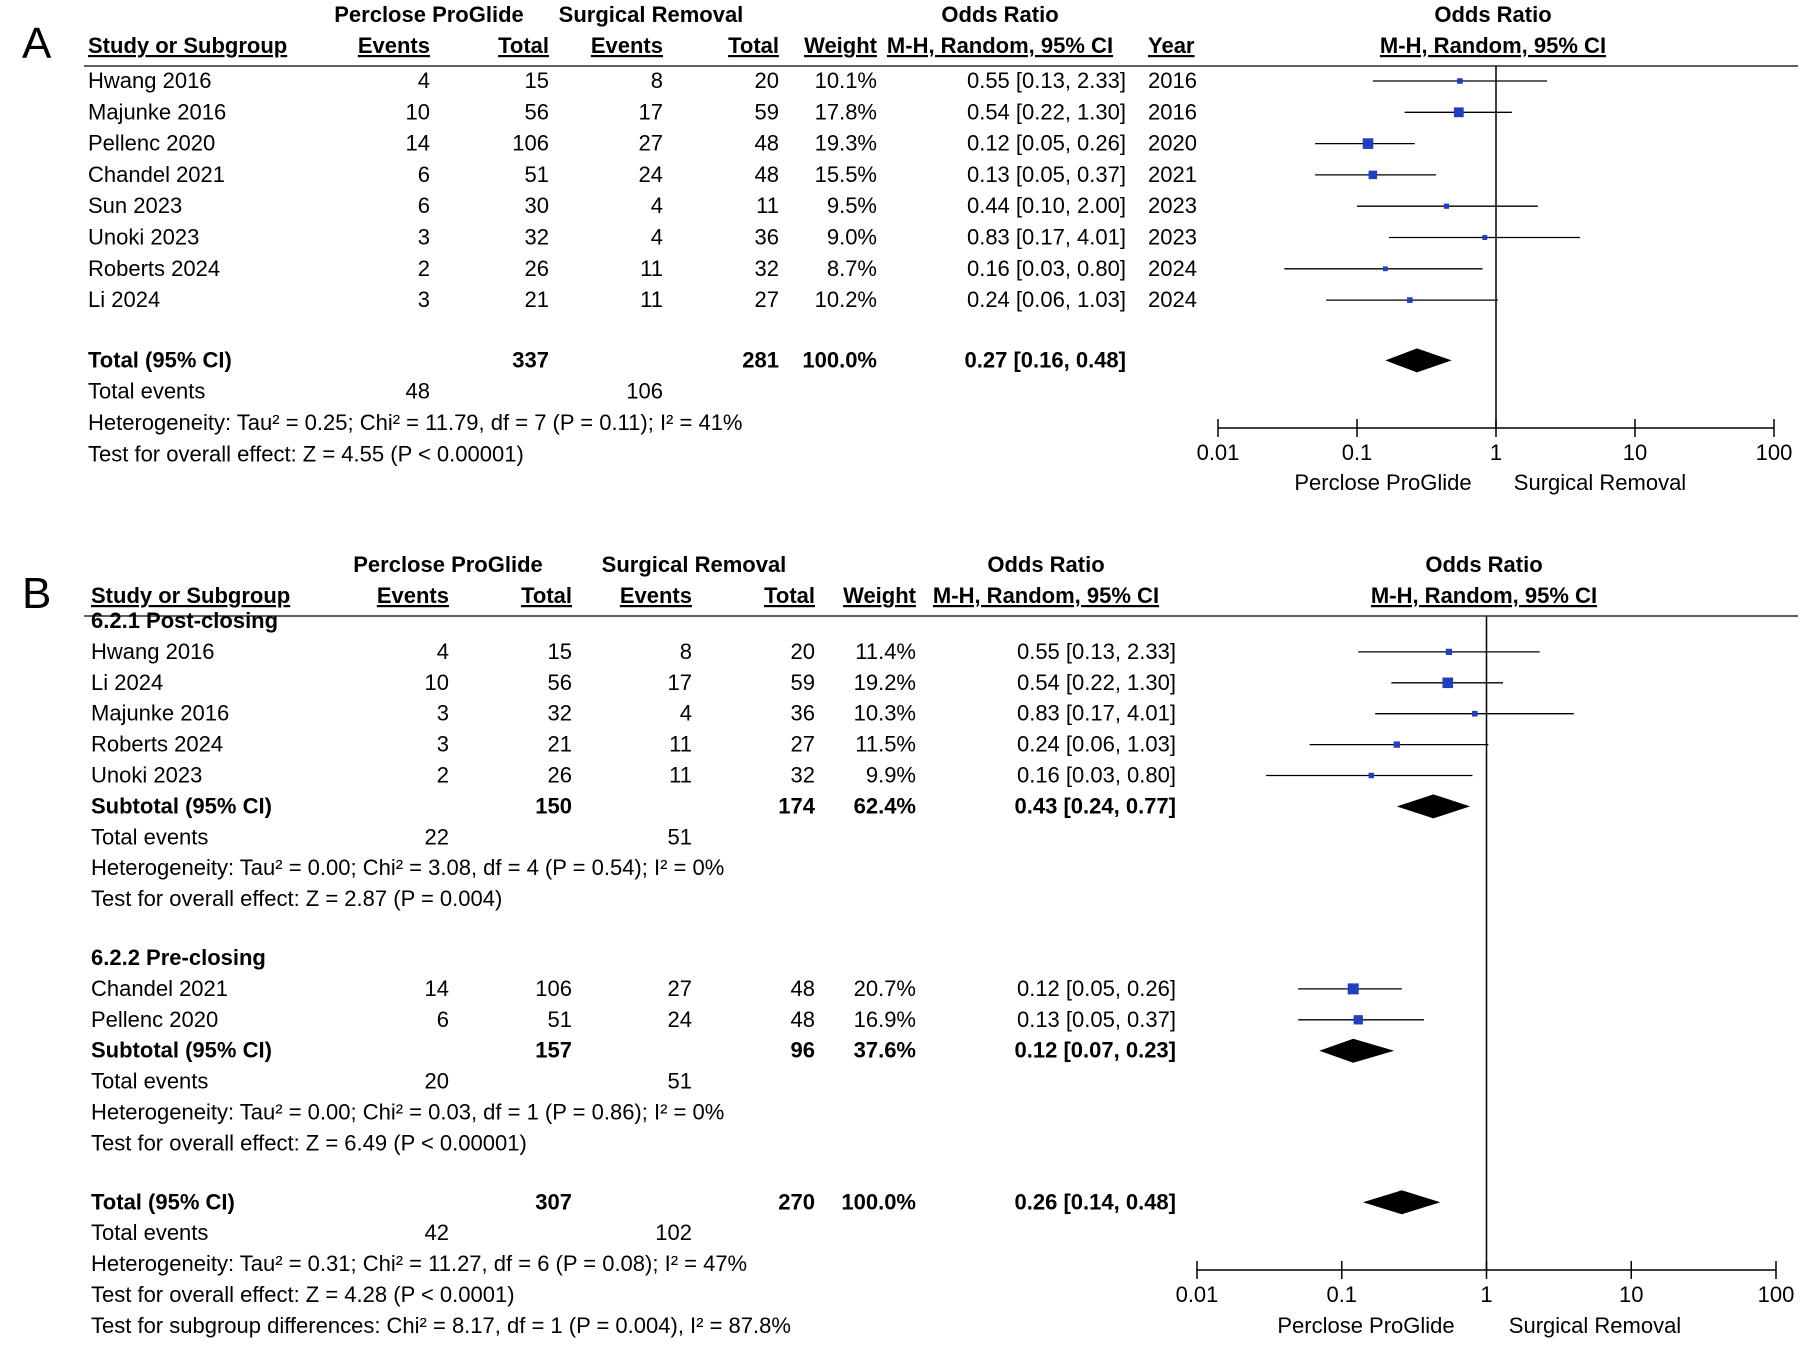 The image size is (1800, 1362). I want to click on x-tick-label: 100, so click(1774, 452).